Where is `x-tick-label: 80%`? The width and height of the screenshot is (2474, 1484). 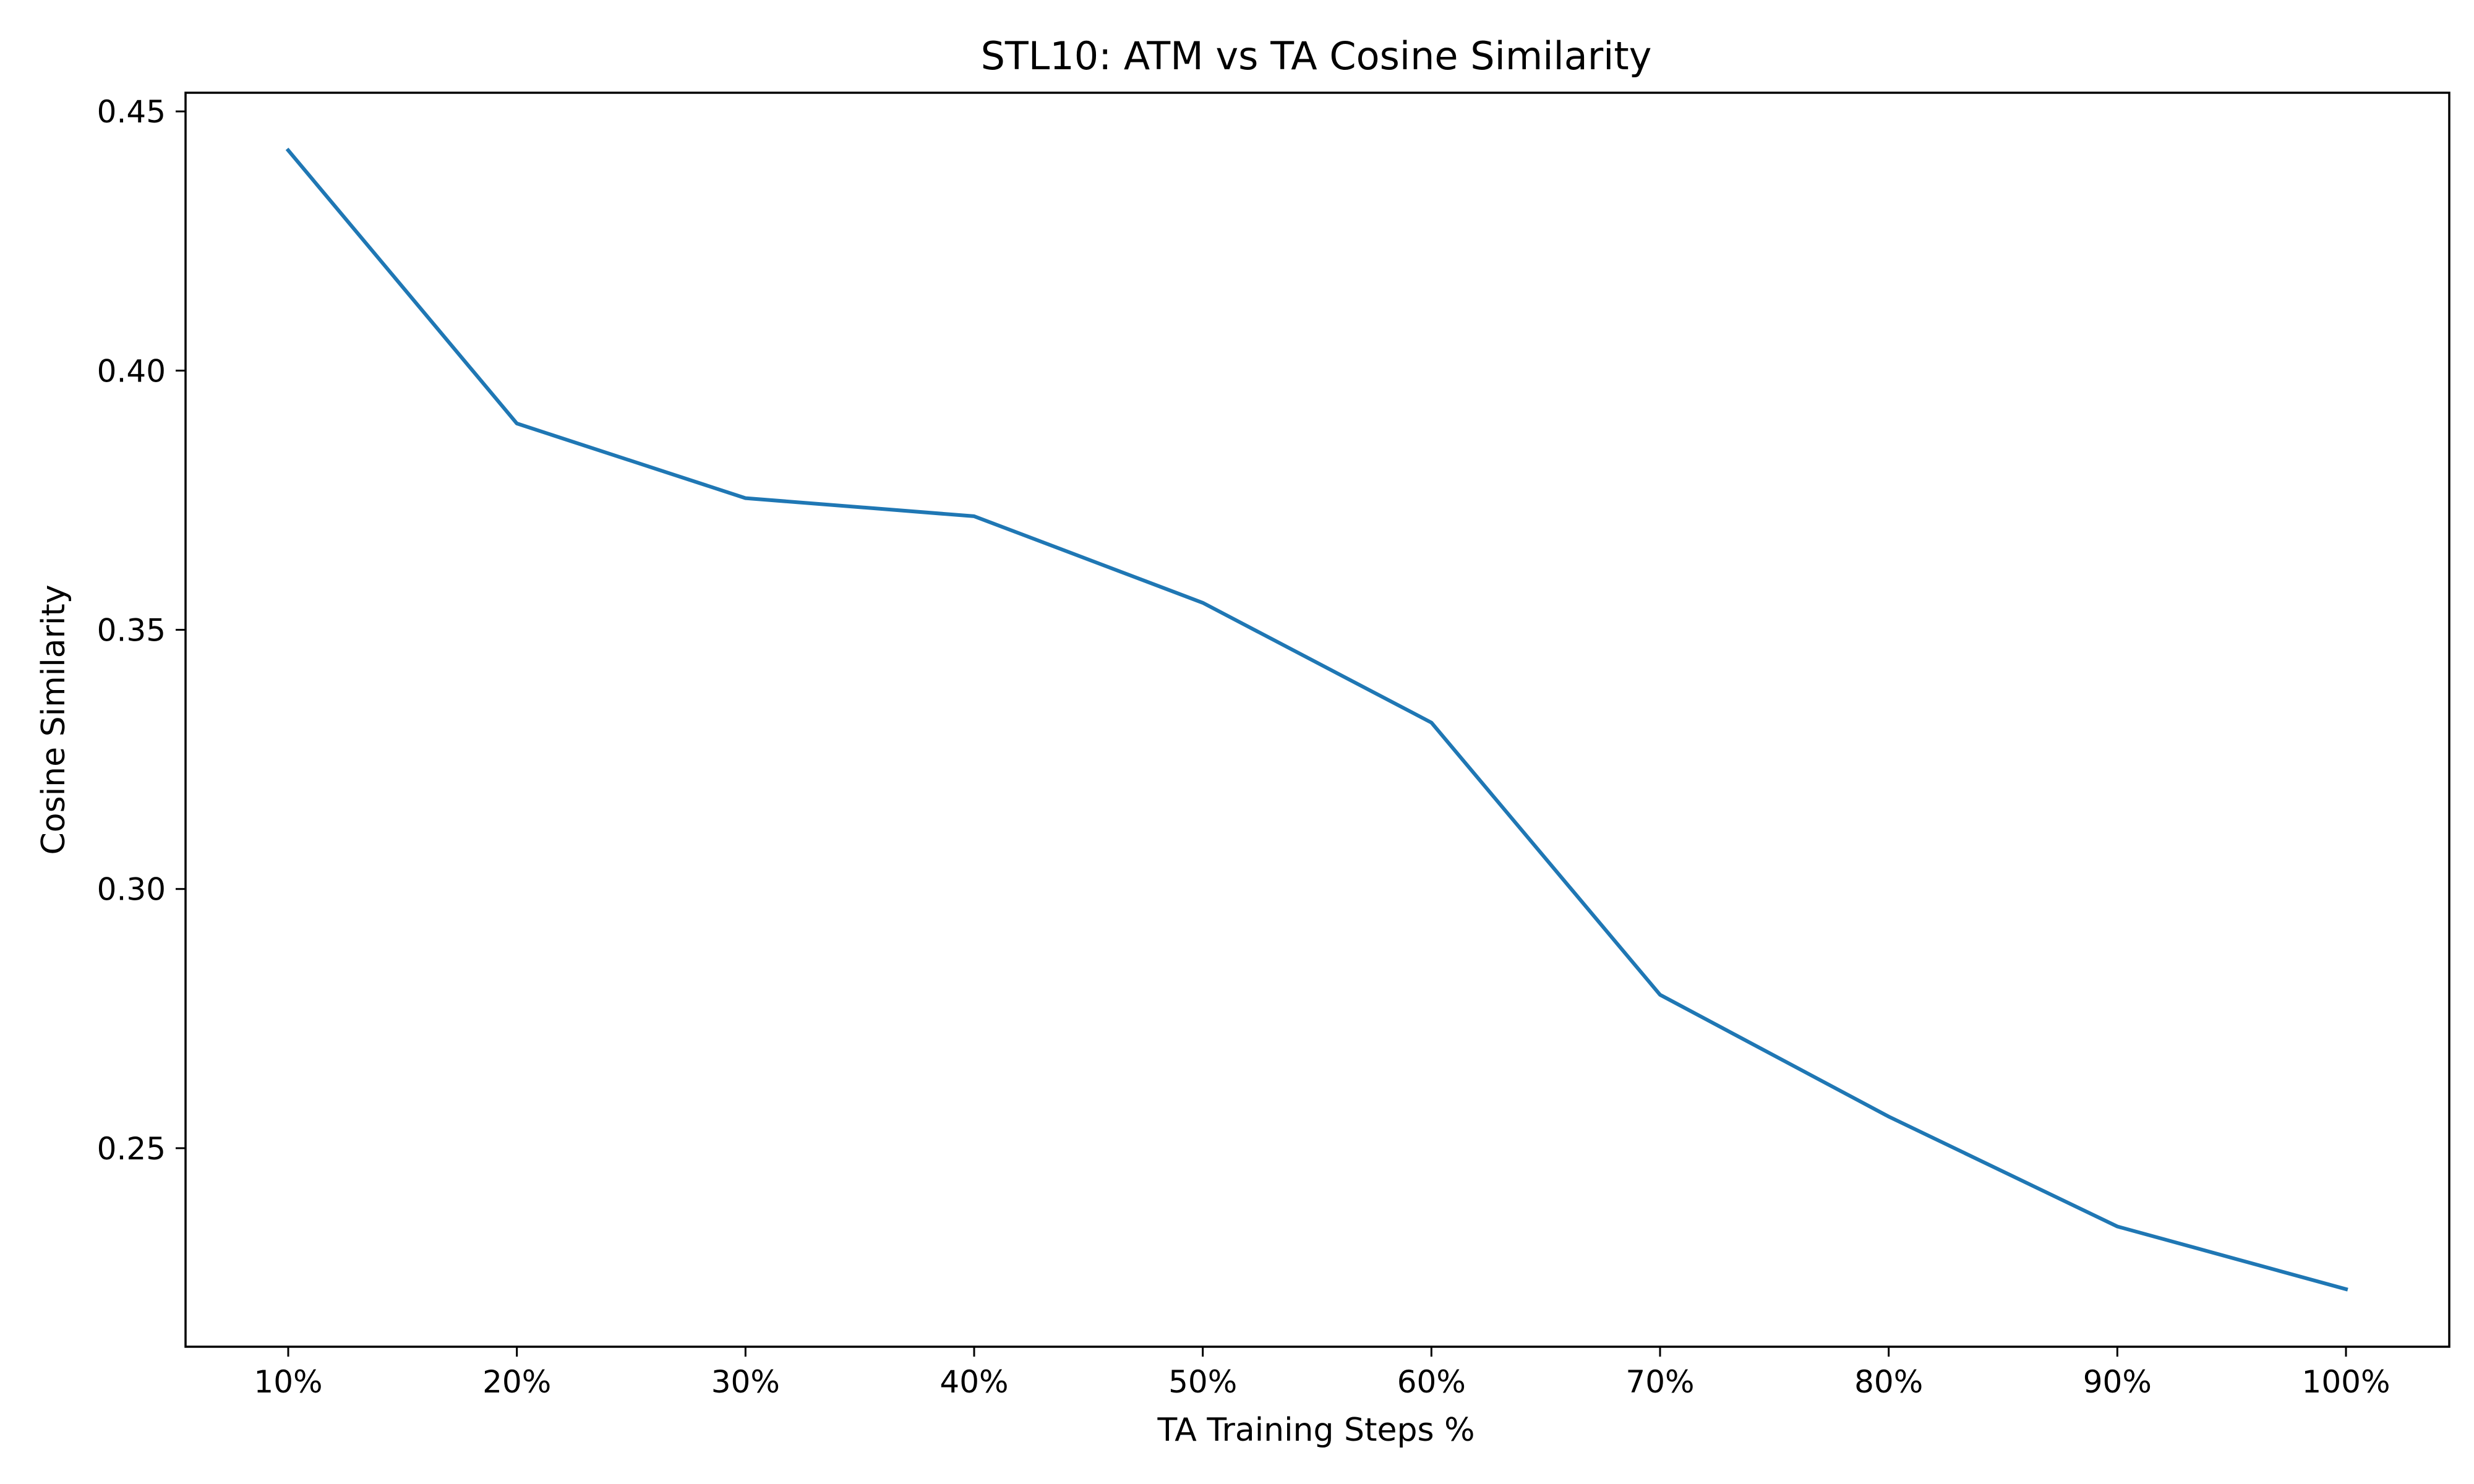 x-tick-label: 80% is located at coordinates (1889, 1382).